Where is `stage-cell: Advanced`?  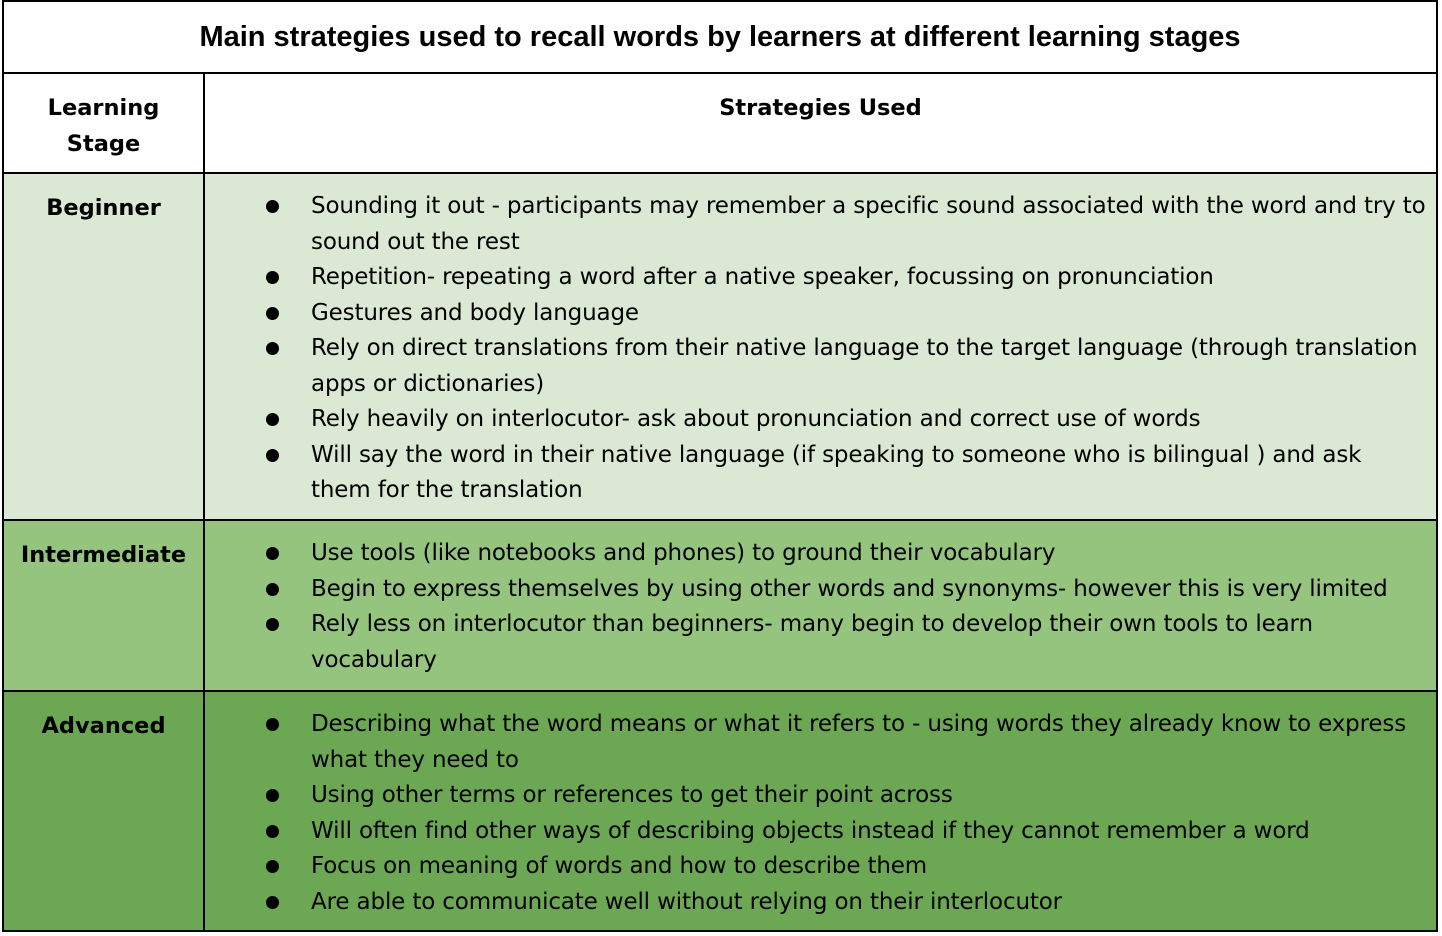
stage-cell: Advanced is located at coordinates (104, 811).